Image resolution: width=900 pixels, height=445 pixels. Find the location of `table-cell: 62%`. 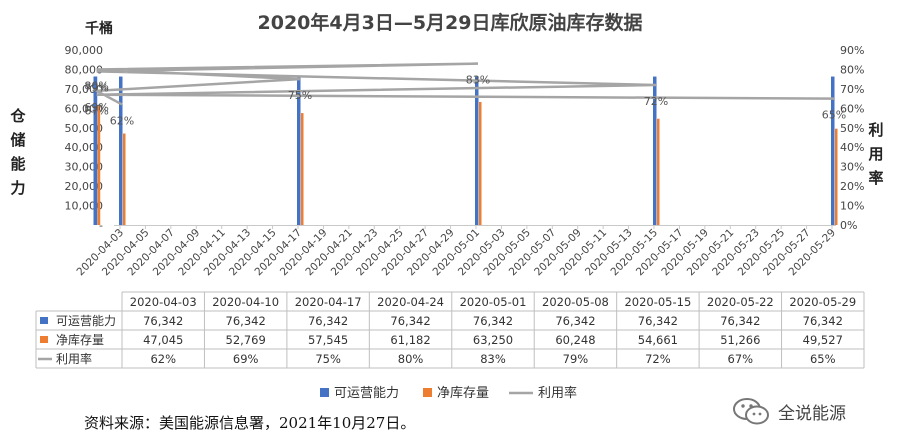

table-cell: 62% is located at coordinates (163, 359).